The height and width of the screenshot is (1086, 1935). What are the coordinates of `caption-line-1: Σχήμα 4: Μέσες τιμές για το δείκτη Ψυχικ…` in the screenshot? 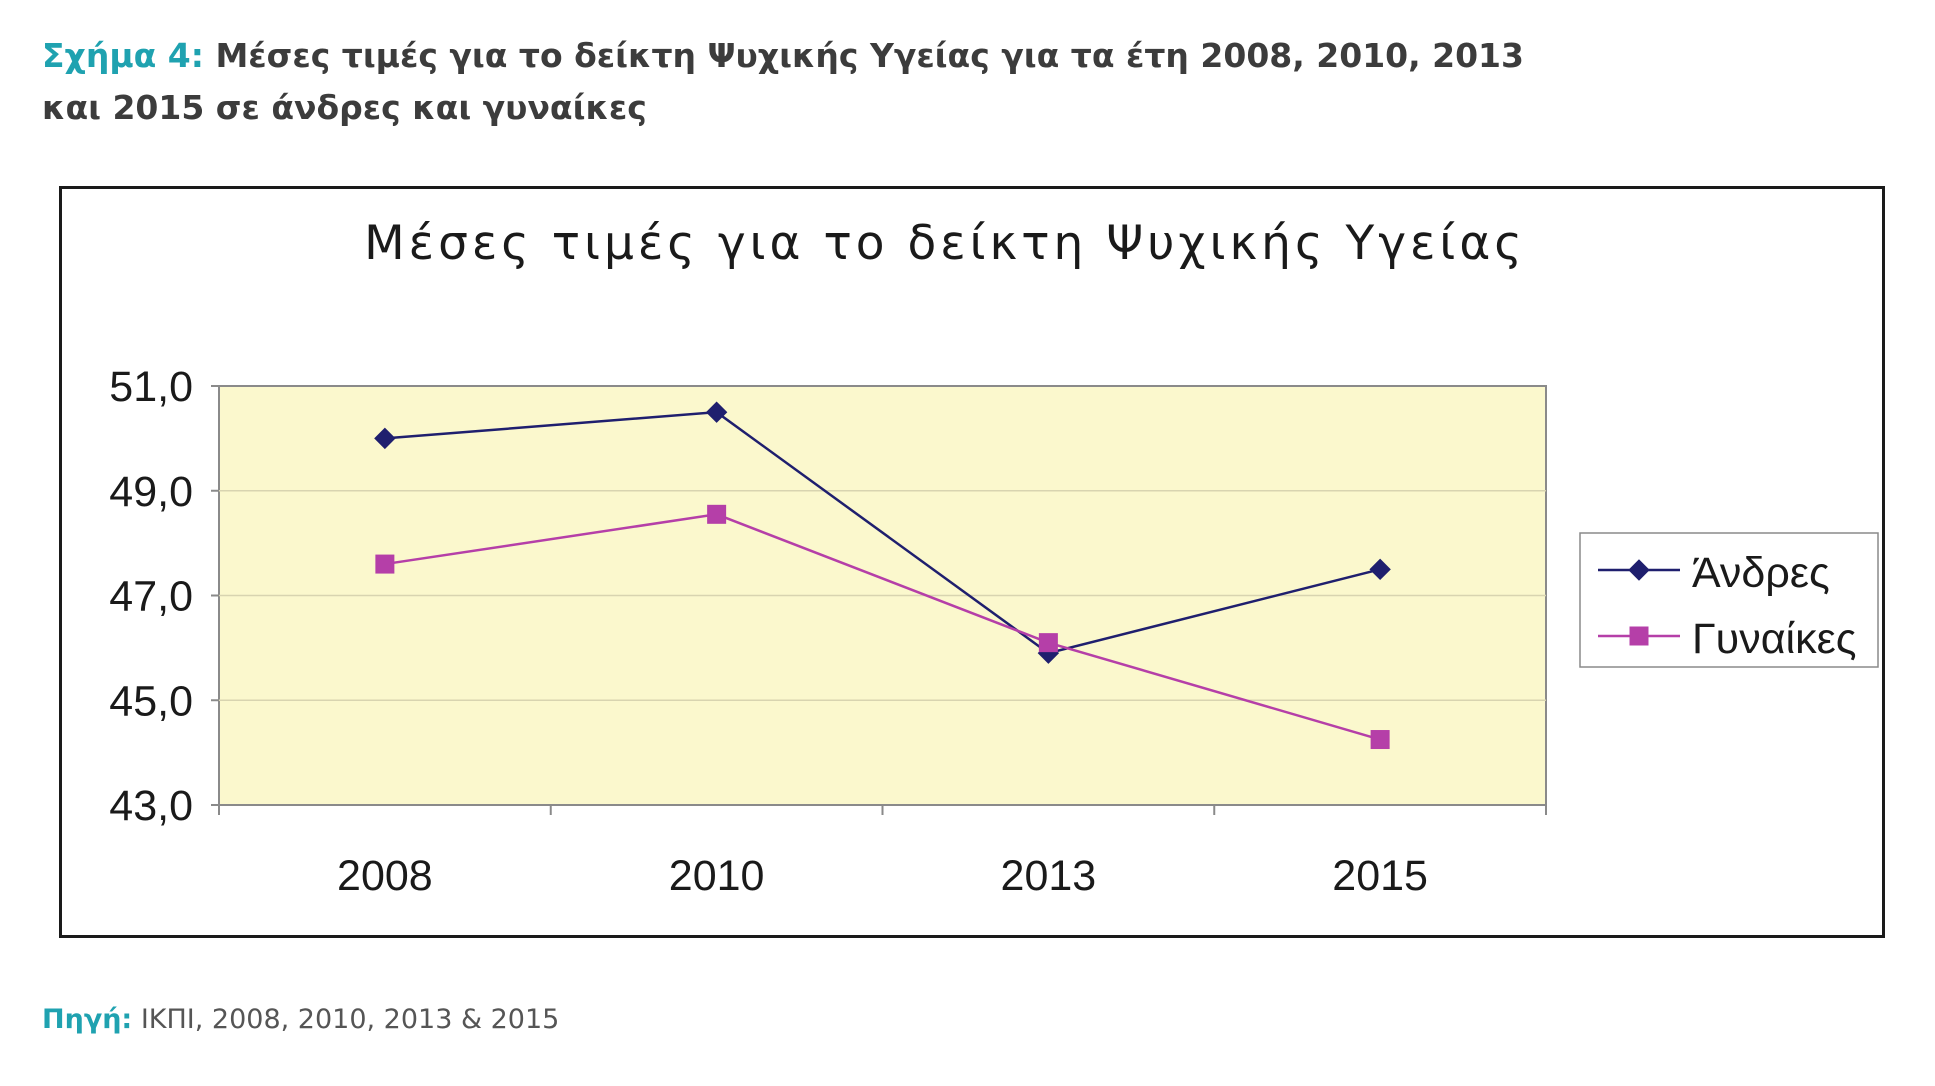 It's located at (792, 56).